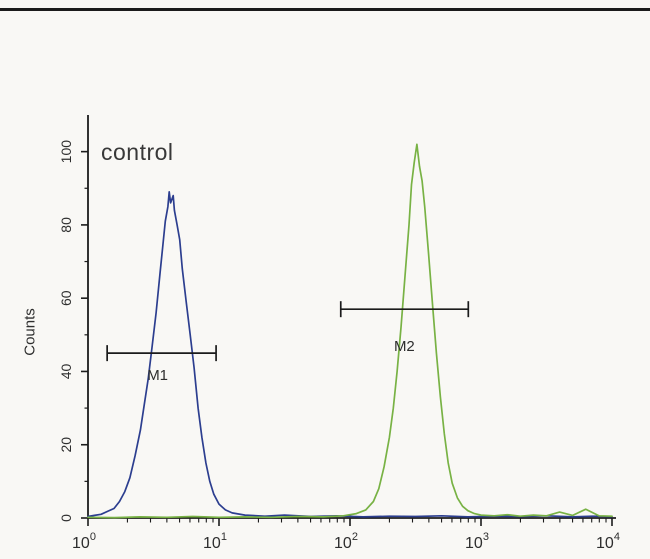 This screenshot has height=559, width=650. I want to click on x-tick-label: 10⁴, so click(608, 541).